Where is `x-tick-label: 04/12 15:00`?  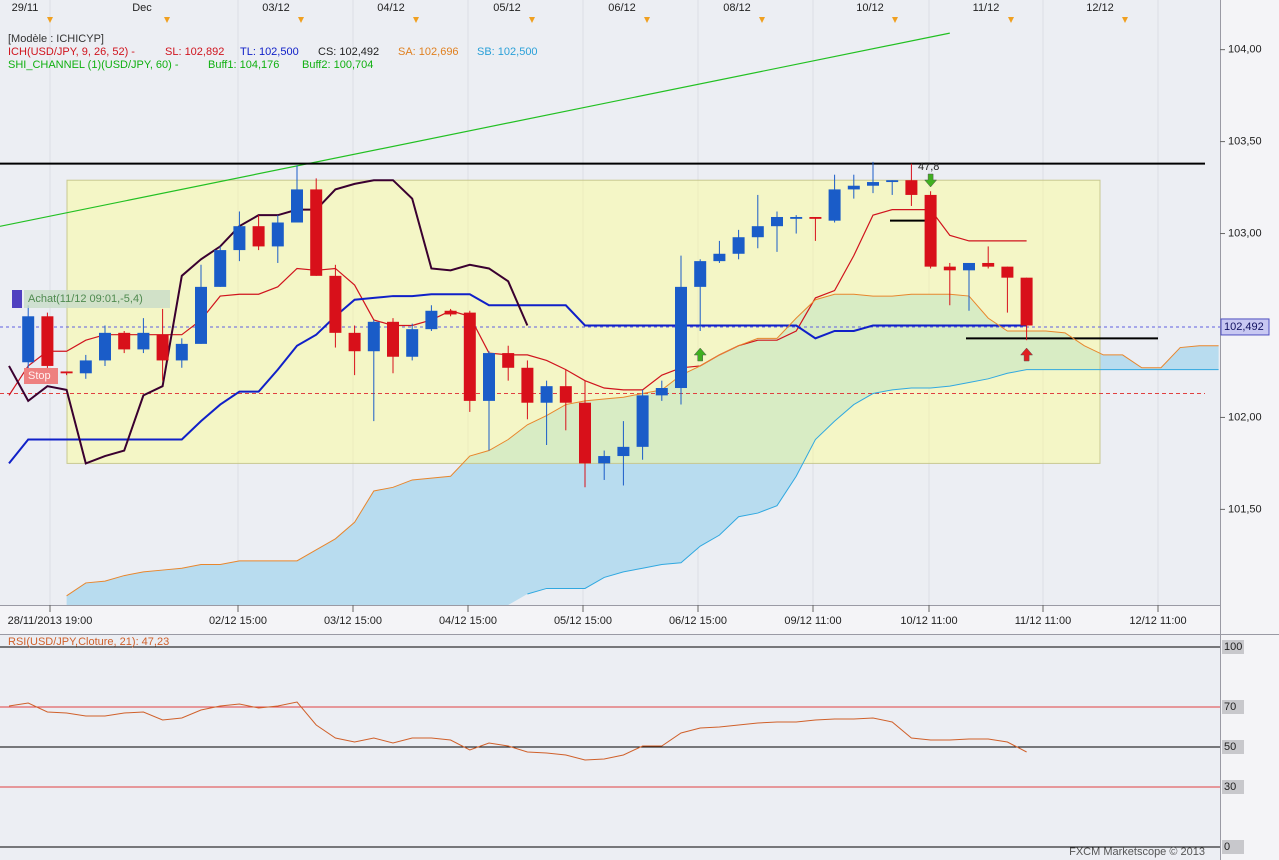
x-tick-label: 04/12 15:00 is located at coordinates (468, 621).